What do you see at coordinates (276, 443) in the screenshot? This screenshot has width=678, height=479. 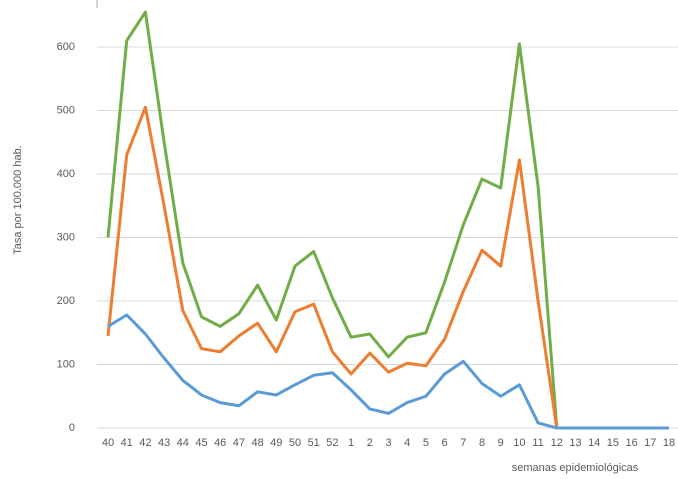 I see `x-tick-label: 49` at bounding box center [276, 443].